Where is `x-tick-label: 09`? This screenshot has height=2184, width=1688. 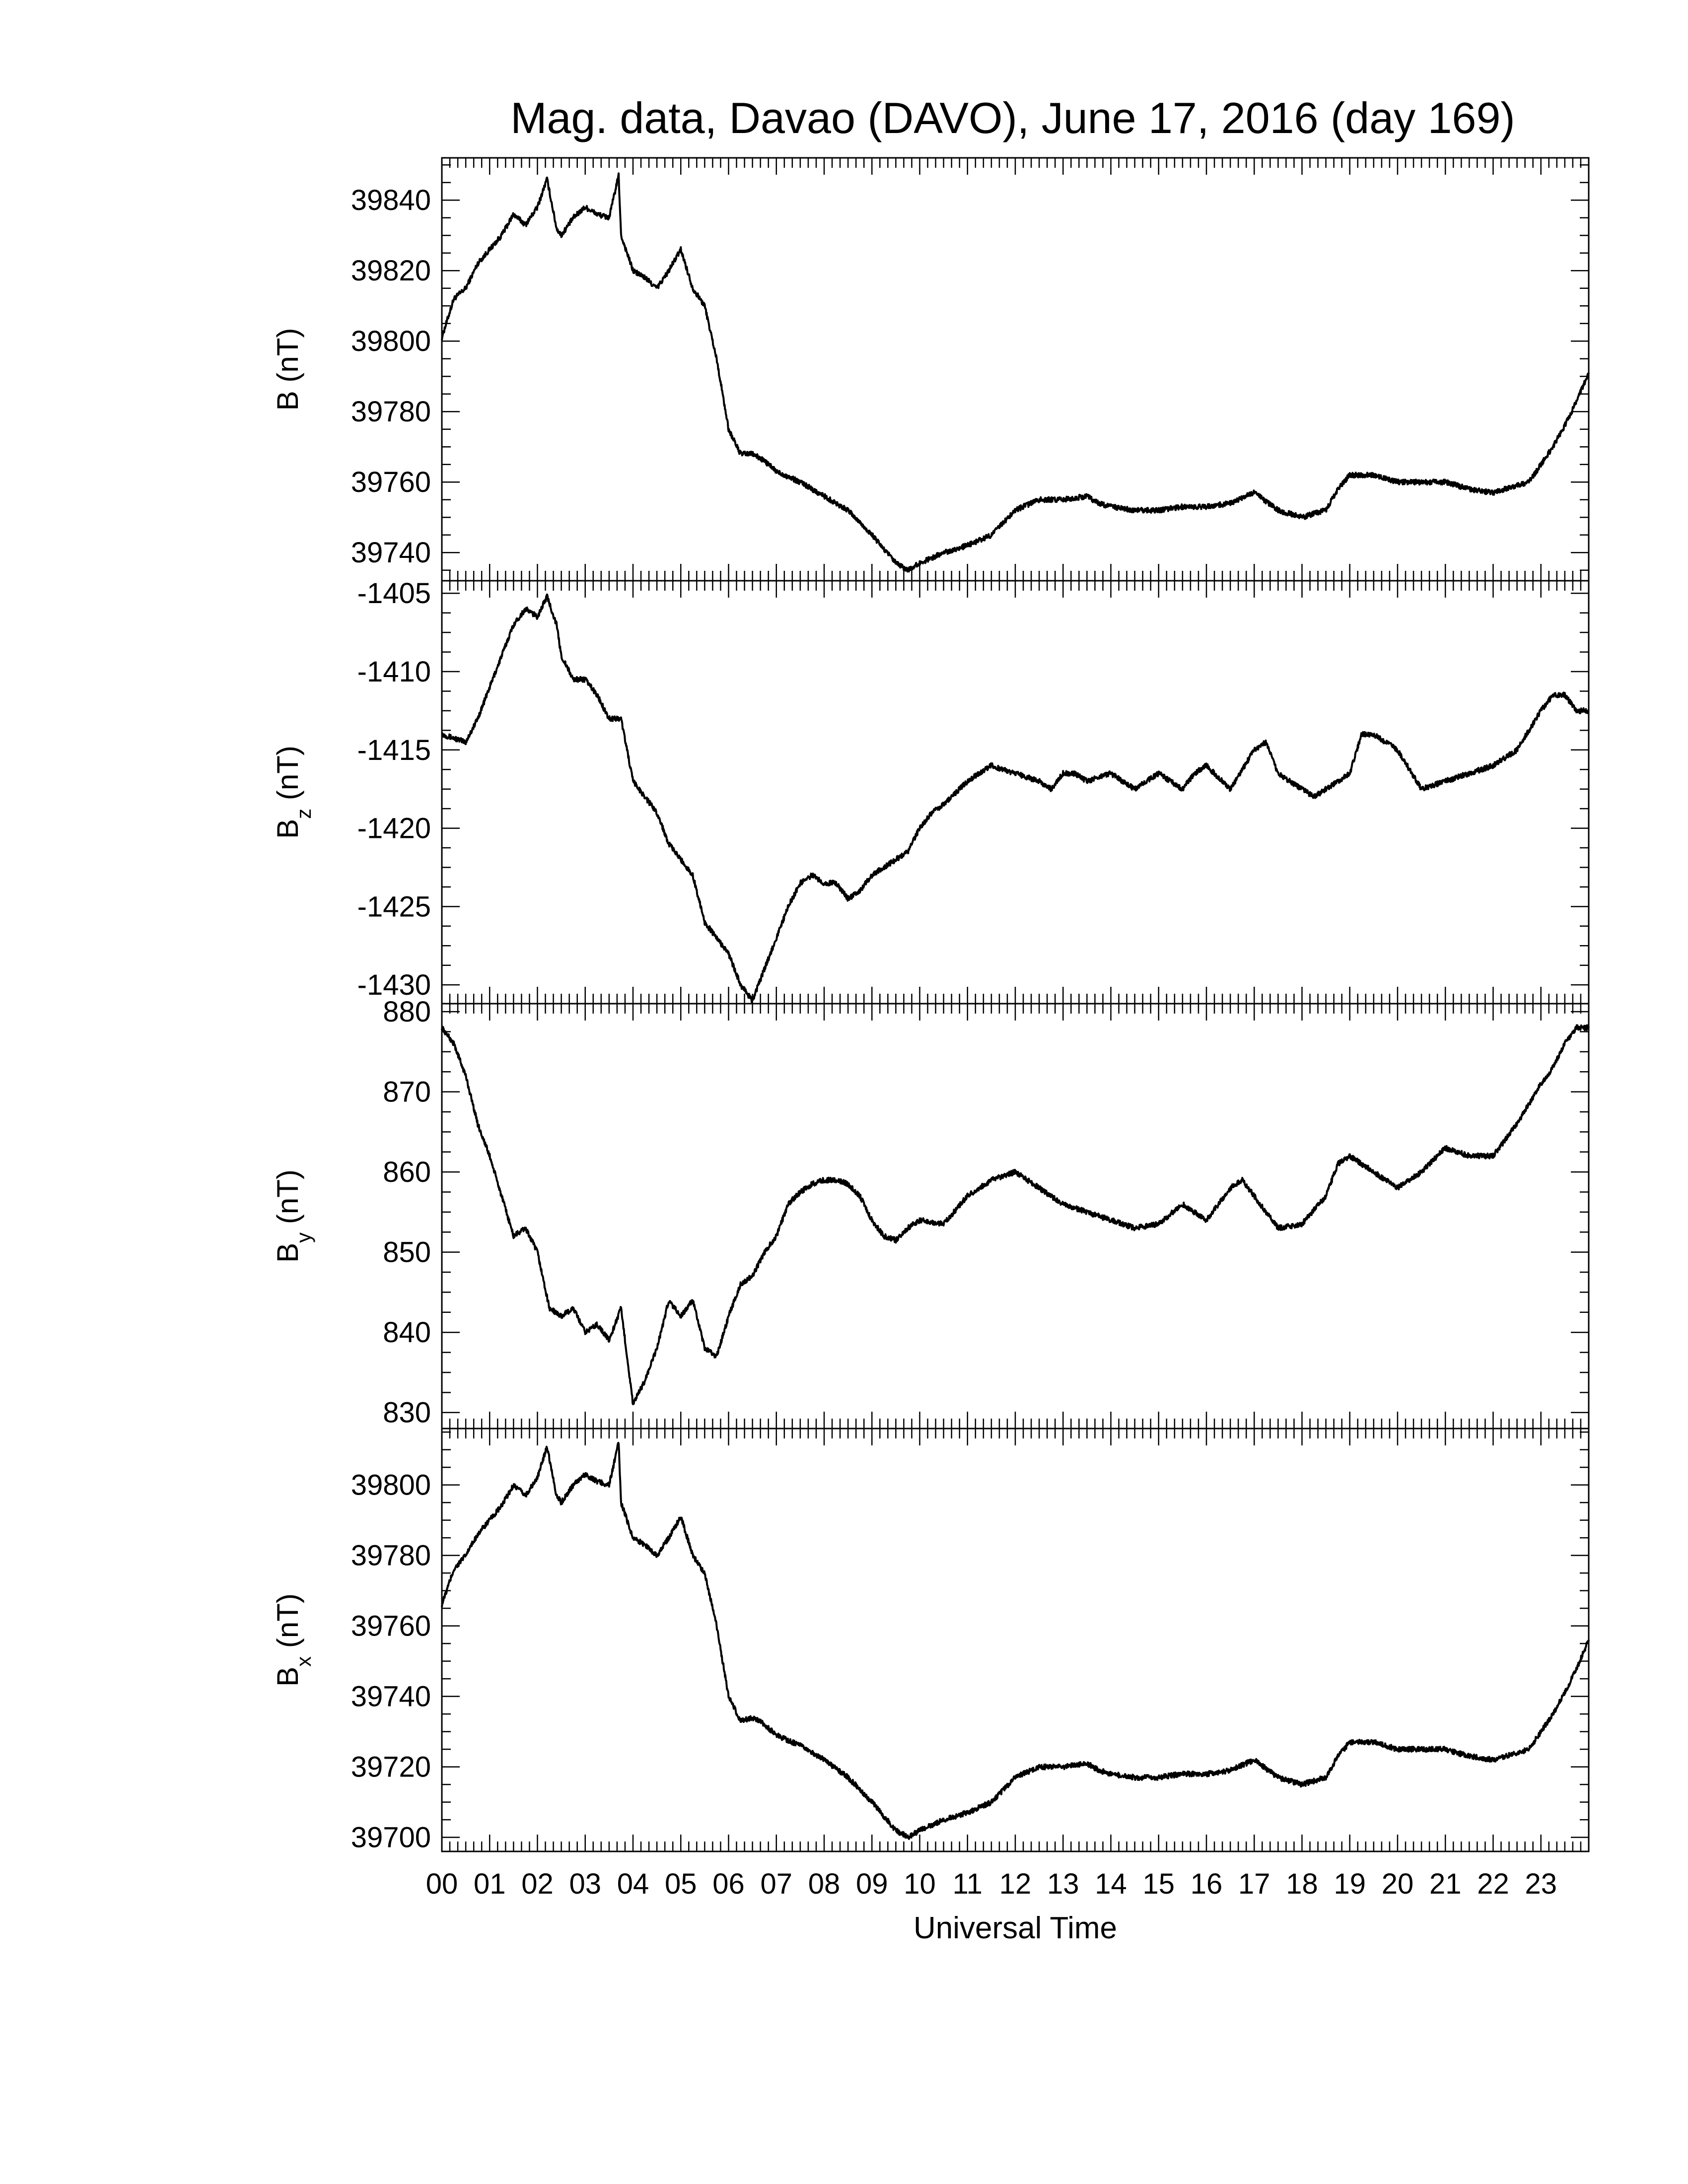
x-tick-label: 09 is located at coordinates (872, 1884).